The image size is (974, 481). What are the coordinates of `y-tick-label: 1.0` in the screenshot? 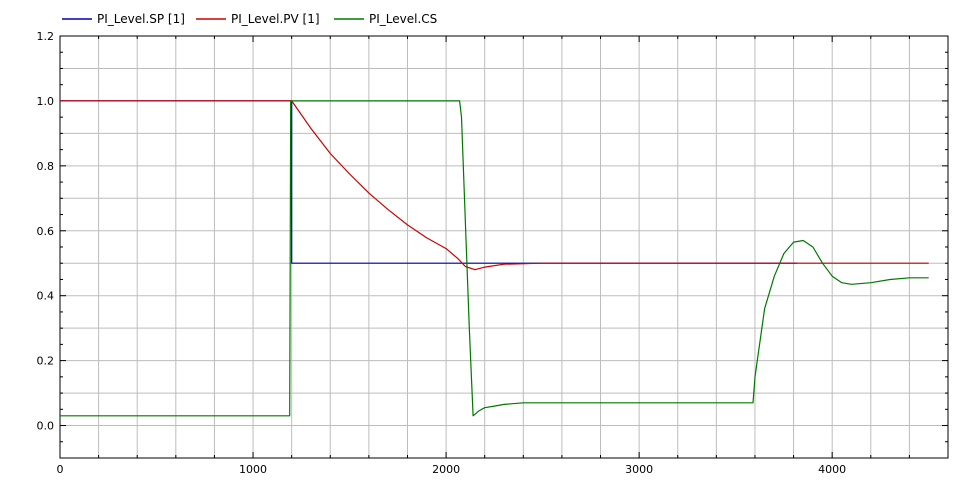 It's located at (46, 101).